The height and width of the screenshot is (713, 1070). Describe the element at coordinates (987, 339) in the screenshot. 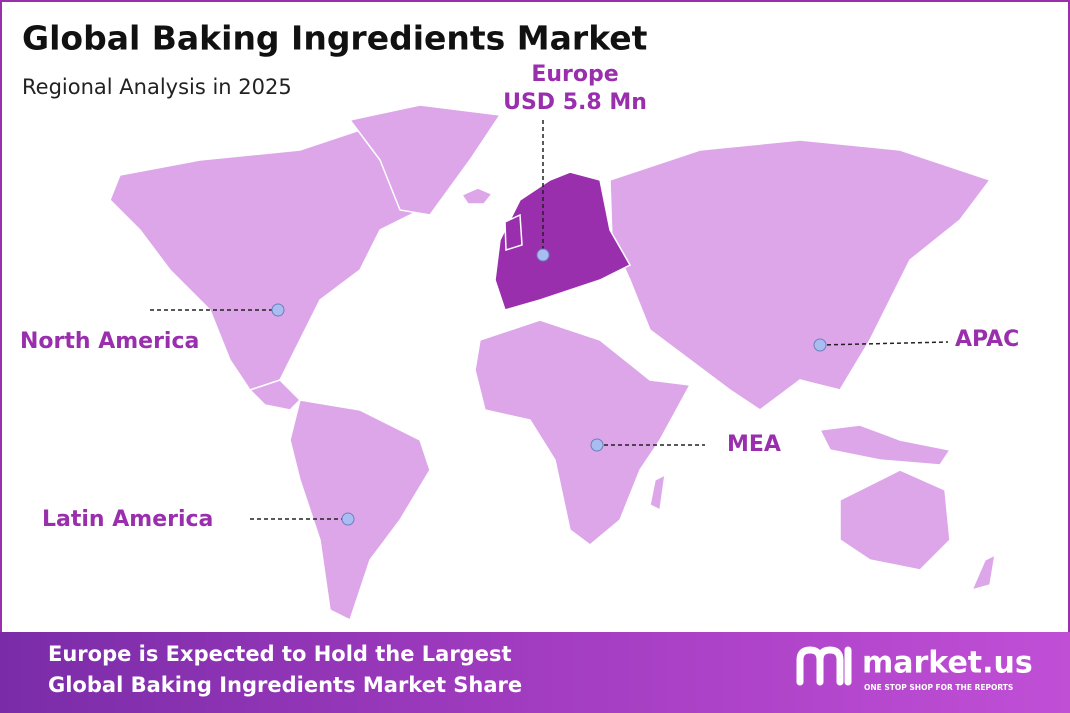

I see `region-label: APAC` at that location.